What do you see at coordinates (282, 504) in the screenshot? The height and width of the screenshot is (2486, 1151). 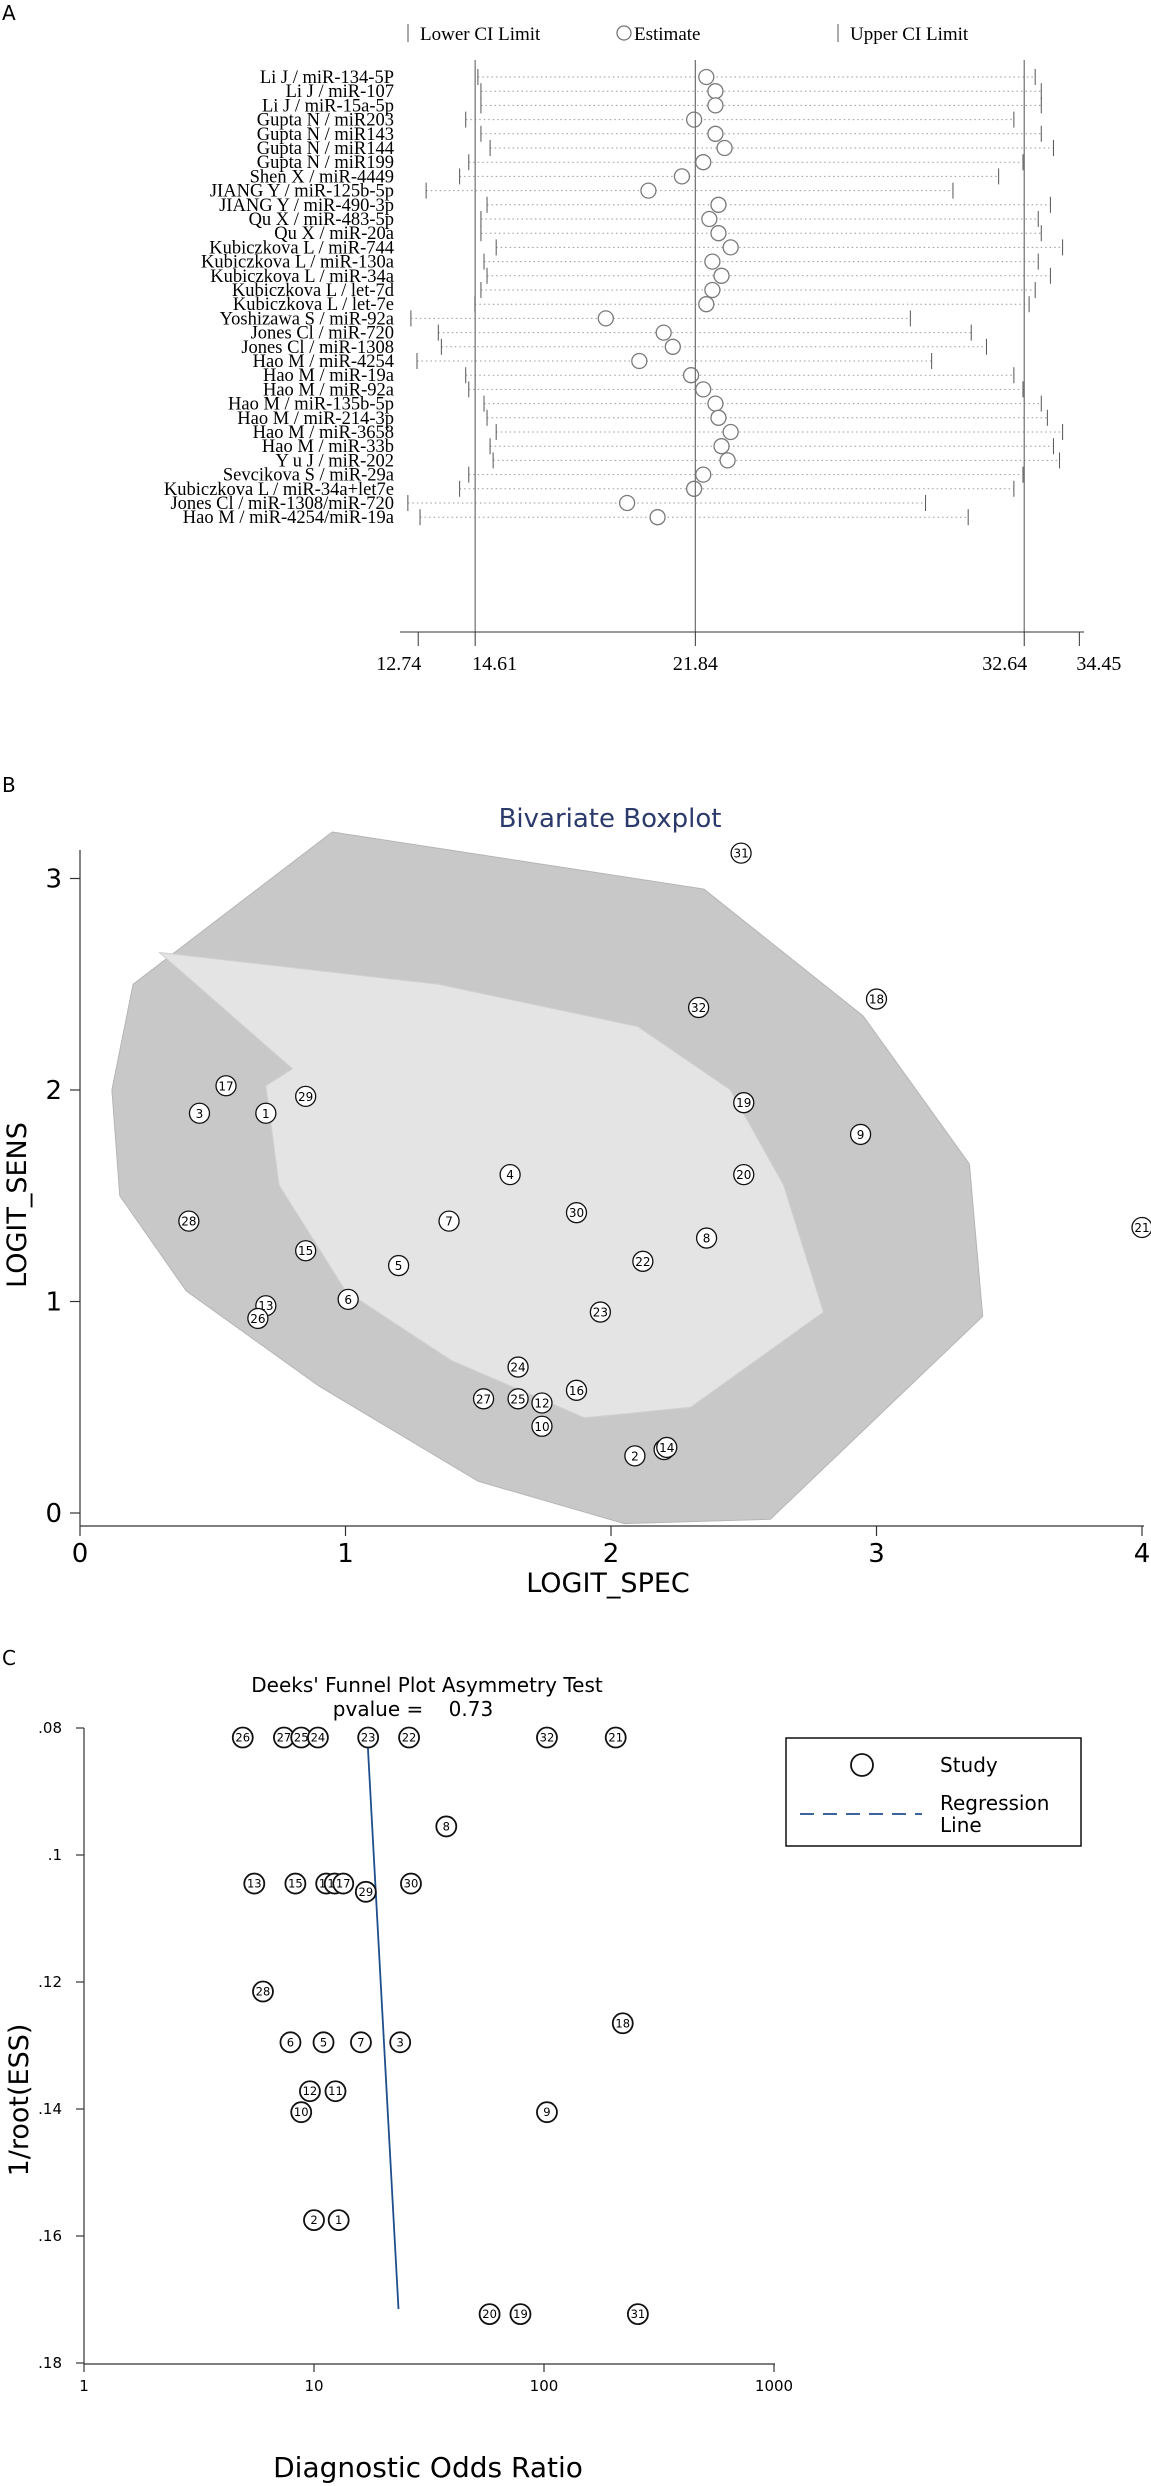 I see `study-label-31: Jones Cl / miR-1308/miR-720` at bounding box center [282, 504].